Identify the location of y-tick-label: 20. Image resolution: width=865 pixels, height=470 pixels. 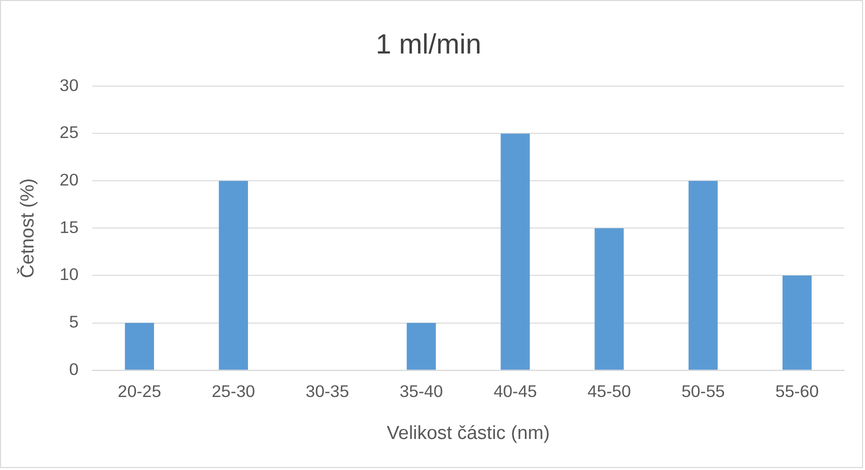
(69, 180).